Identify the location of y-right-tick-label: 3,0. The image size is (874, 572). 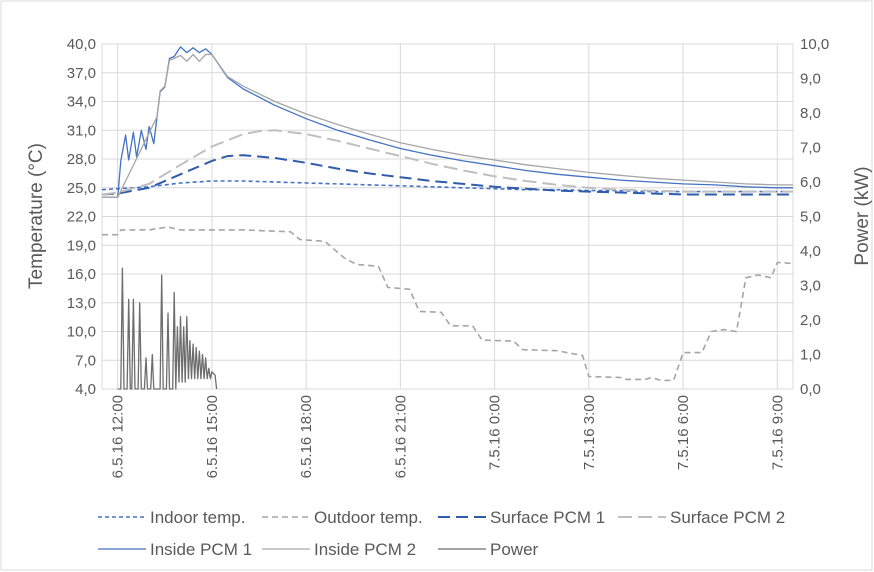
(810, 286).